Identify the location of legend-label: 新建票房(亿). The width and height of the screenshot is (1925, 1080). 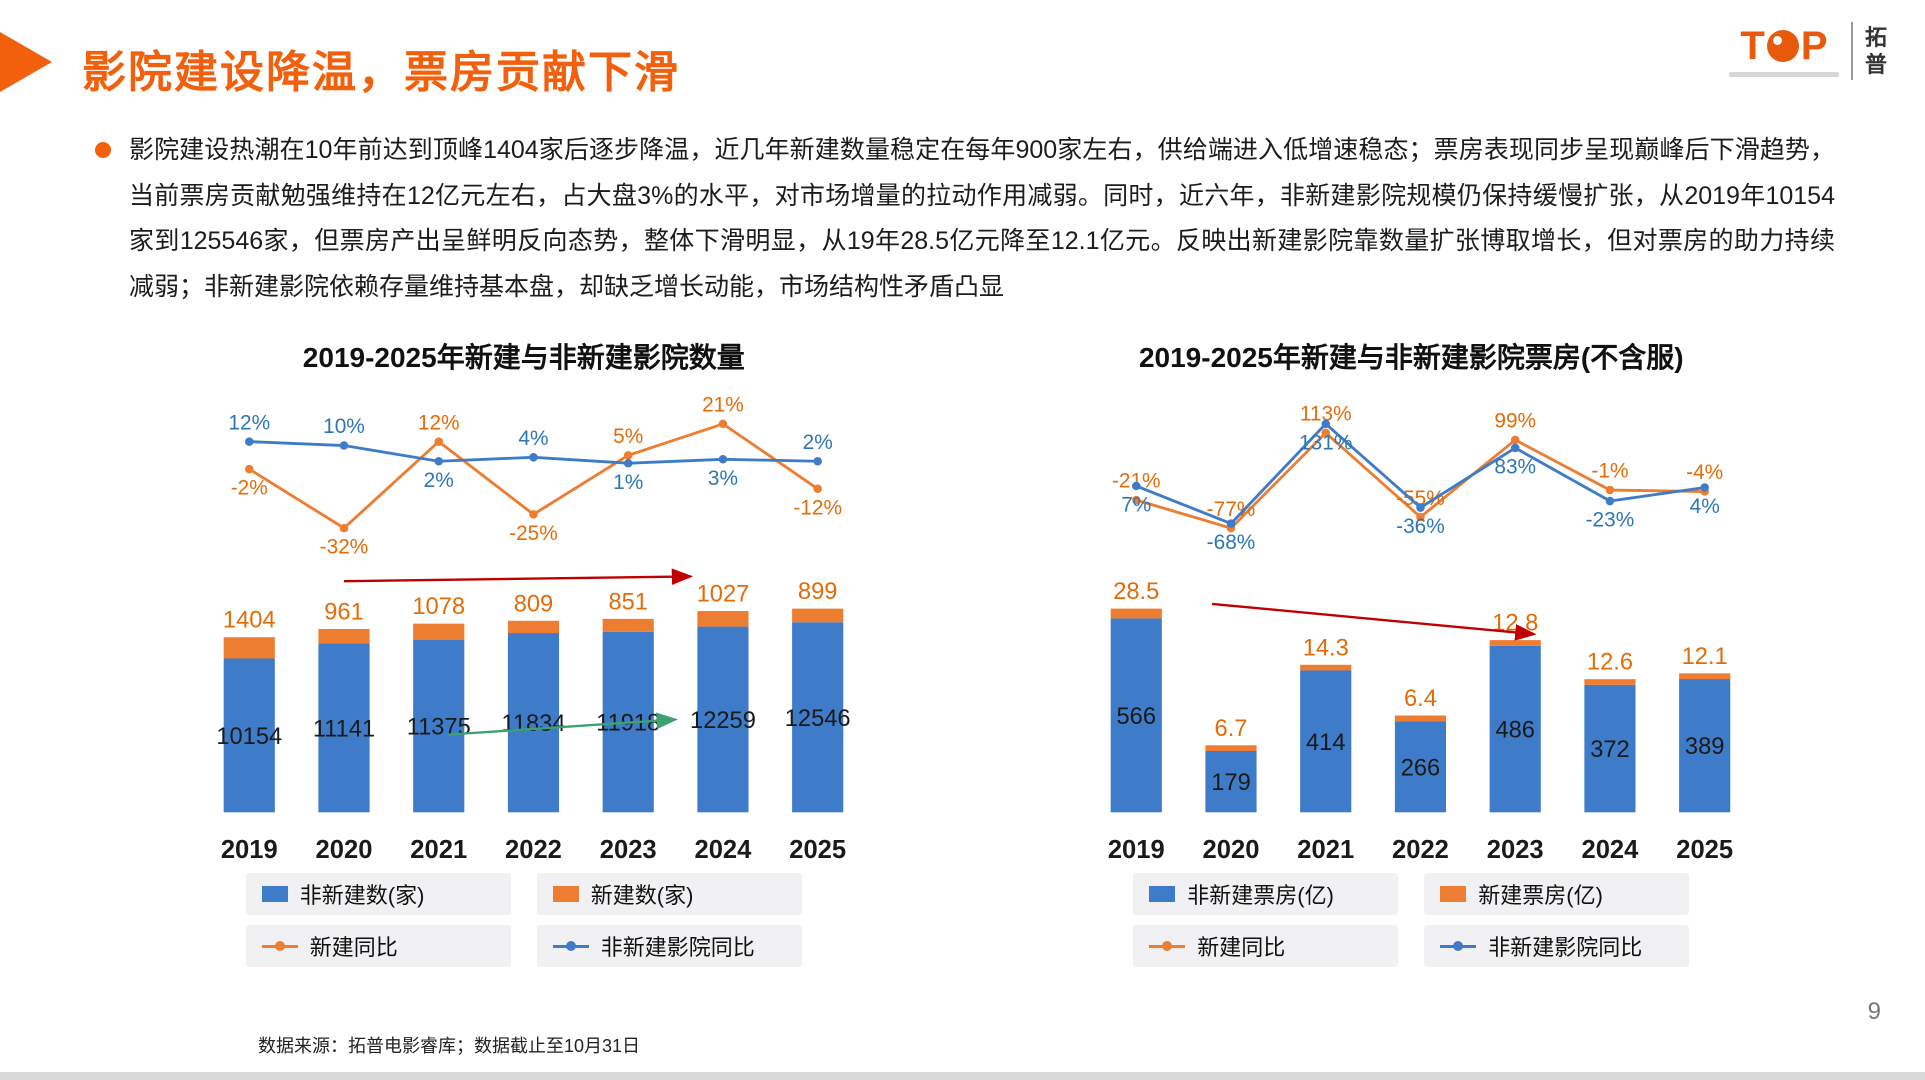
(1540, 896).